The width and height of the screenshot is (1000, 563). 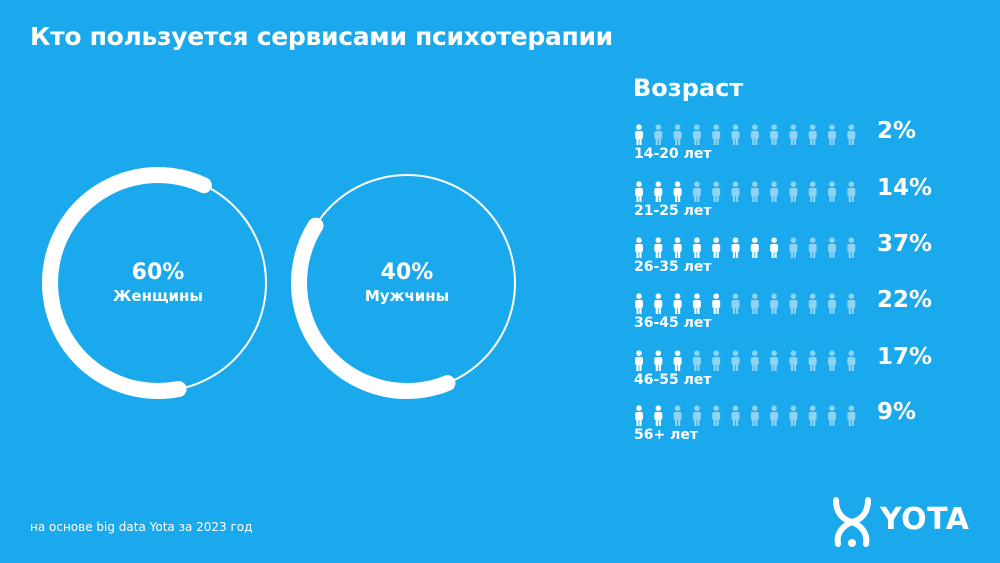 What do you see at coordinates (905, 300) in the screenshot?
I see `age-value: 22%` at bounding box center [905, 300].